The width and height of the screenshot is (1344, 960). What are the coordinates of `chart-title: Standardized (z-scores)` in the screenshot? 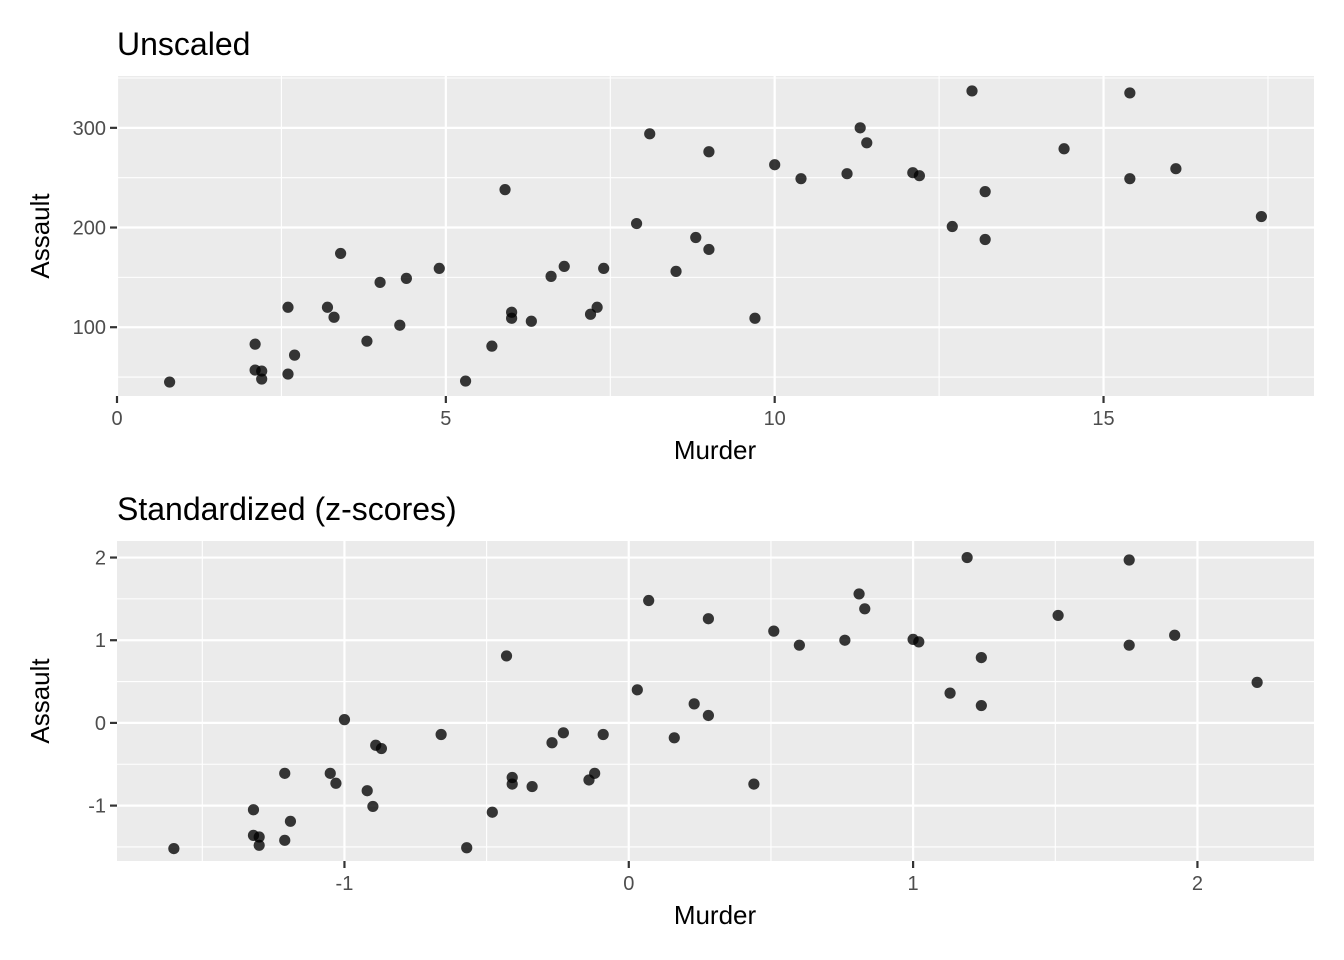 It's located at (287, 509).